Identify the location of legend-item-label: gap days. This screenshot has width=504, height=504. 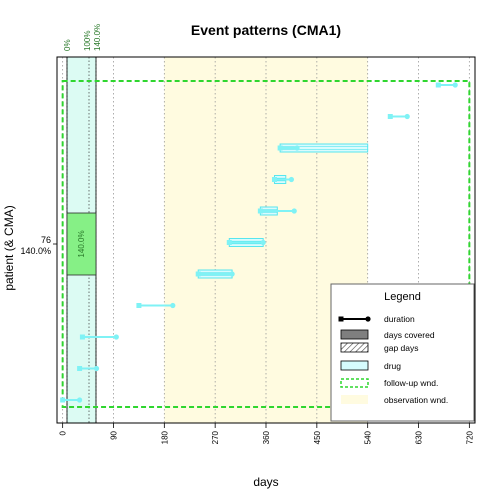
(401, 348).